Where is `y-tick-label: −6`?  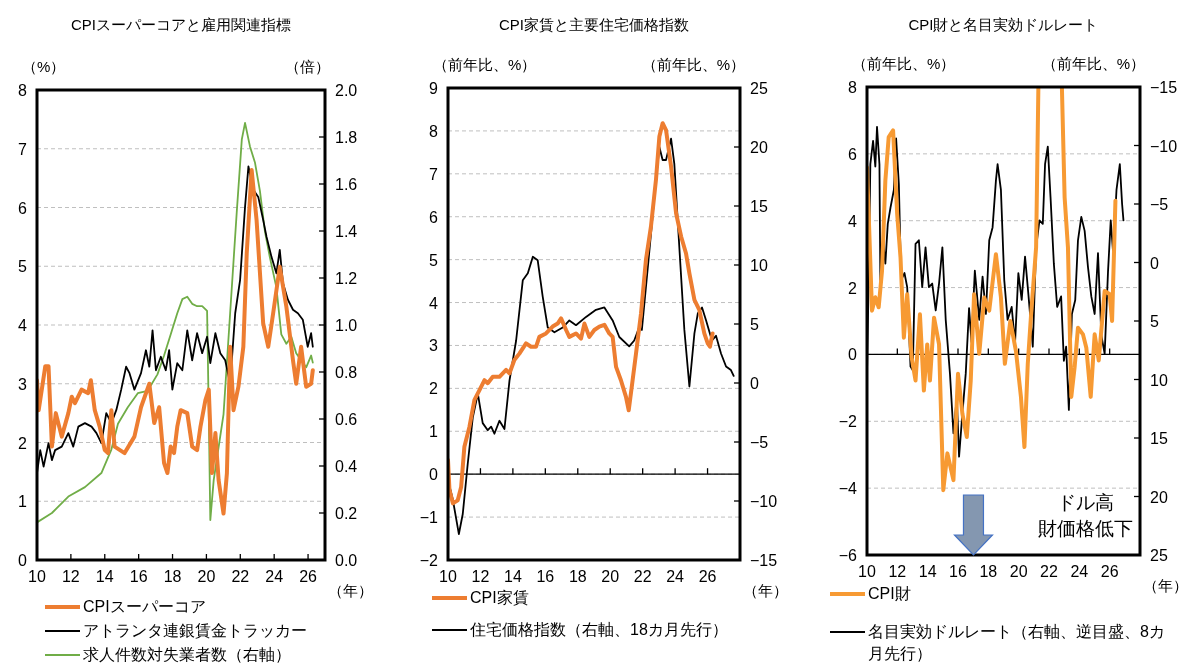 y-tick-label: −6 is located at coordinates (848, 555).